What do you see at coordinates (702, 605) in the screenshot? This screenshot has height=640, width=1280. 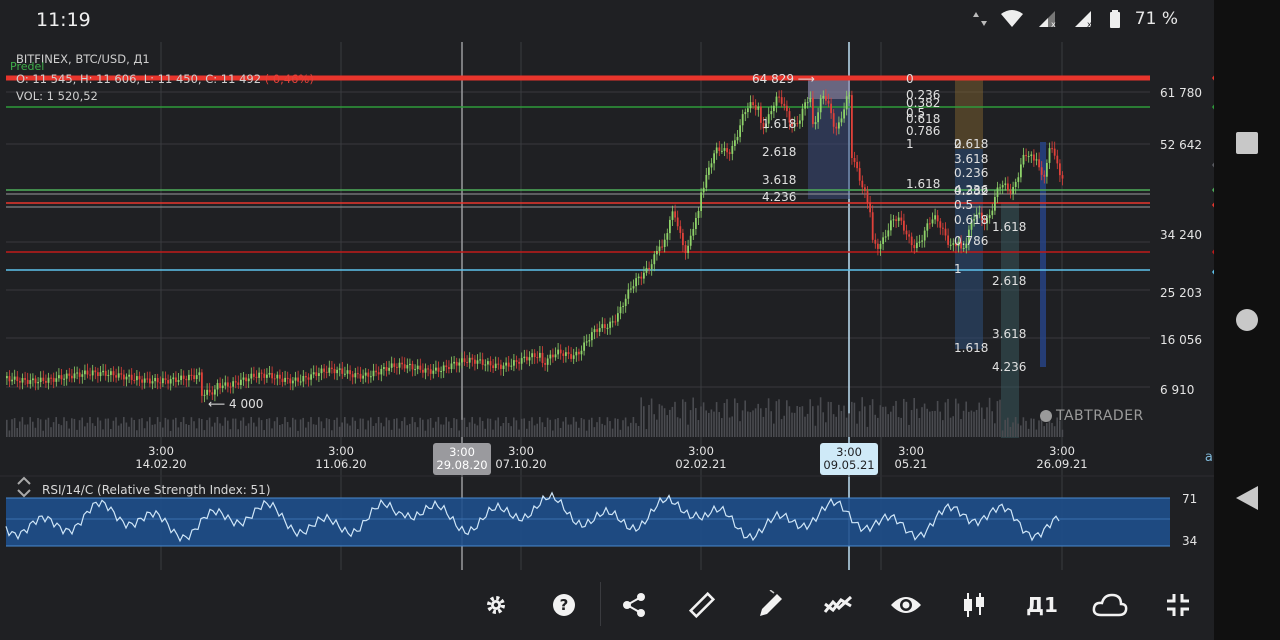 I see `ruler-button` at bounding box center [702, 605].